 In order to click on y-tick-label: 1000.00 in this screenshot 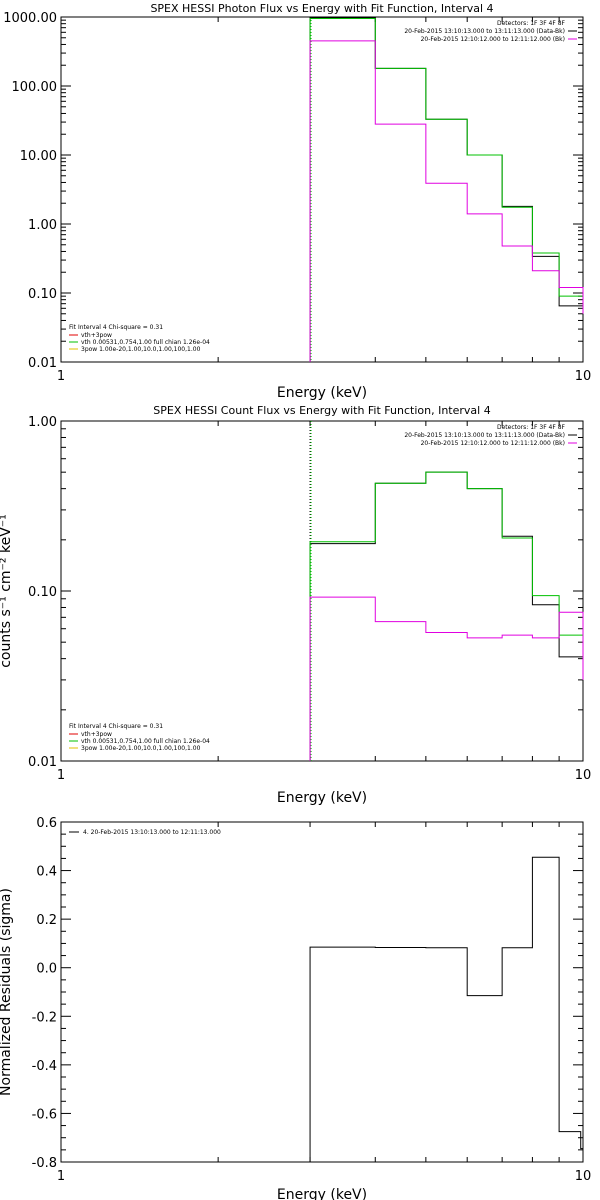, I will do `click(30, 18)`.